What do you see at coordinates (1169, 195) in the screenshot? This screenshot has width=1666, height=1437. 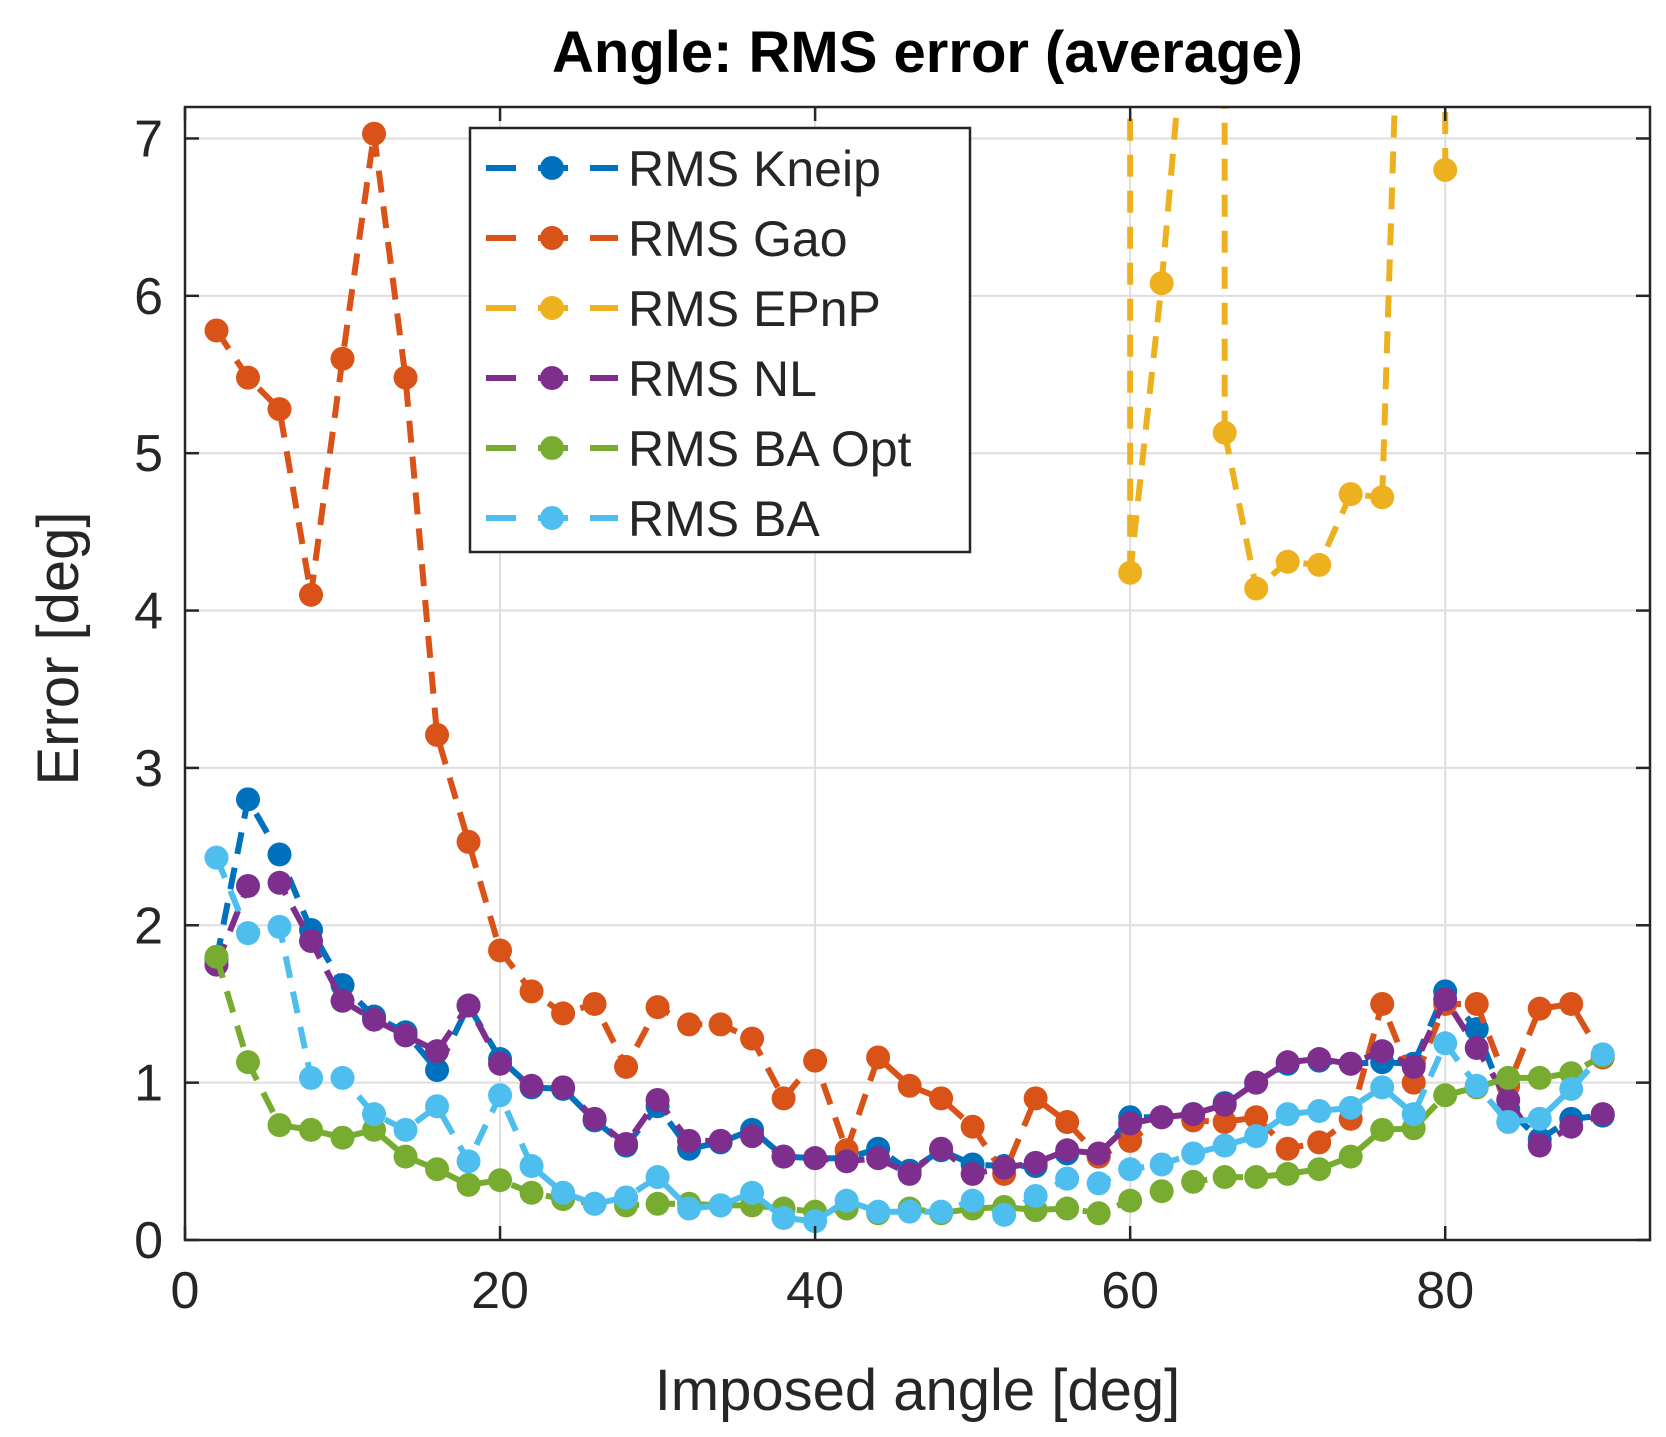 I see `series-line-rms-epnp-offscale` at bounding box center [1169, 195].